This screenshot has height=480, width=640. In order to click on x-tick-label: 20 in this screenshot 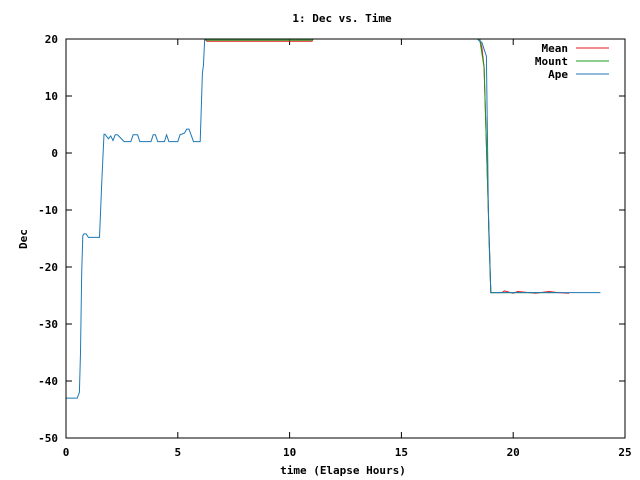, I will do `click(513, 452)`.